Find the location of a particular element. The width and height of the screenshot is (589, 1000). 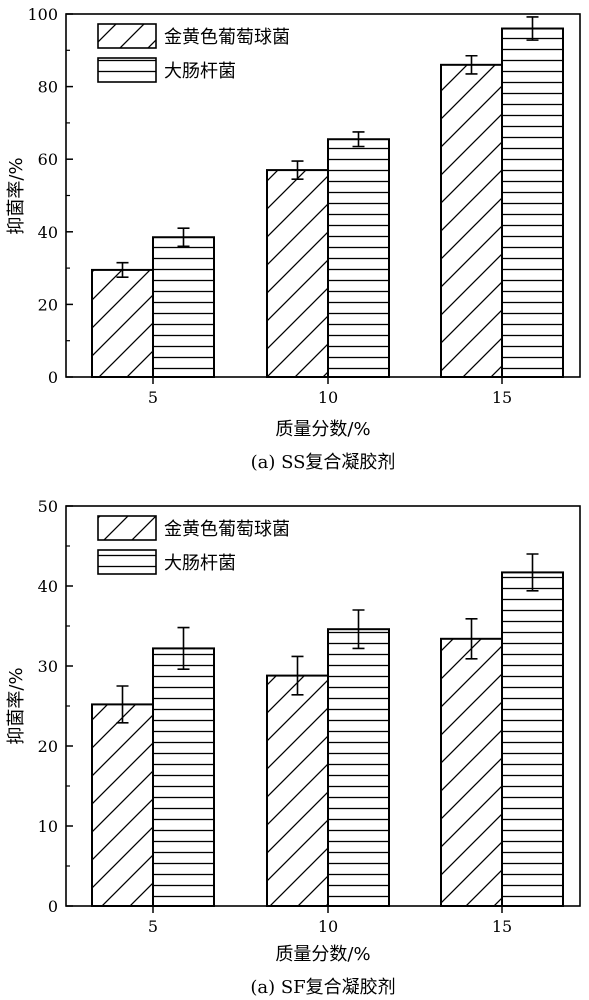

caption-sf: (a) SF复合凝胶剂 is located at coordinates (322, 987).